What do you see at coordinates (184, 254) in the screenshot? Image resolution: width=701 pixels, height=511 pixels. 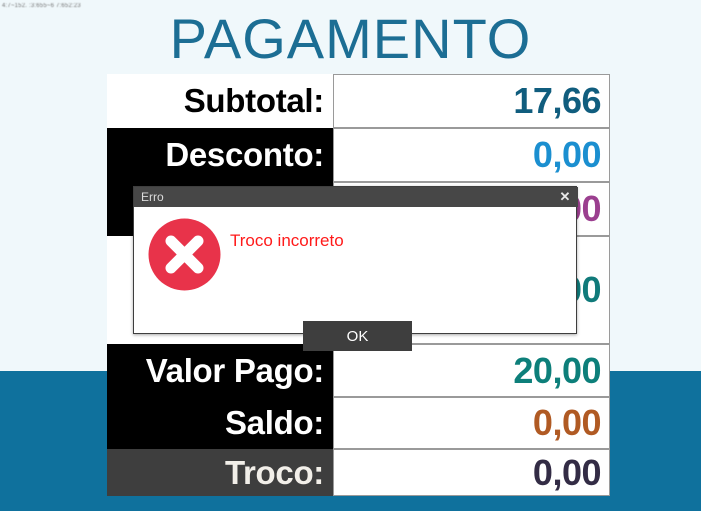 I see `error-x-circle-icon` at bounding box center [184, 254].